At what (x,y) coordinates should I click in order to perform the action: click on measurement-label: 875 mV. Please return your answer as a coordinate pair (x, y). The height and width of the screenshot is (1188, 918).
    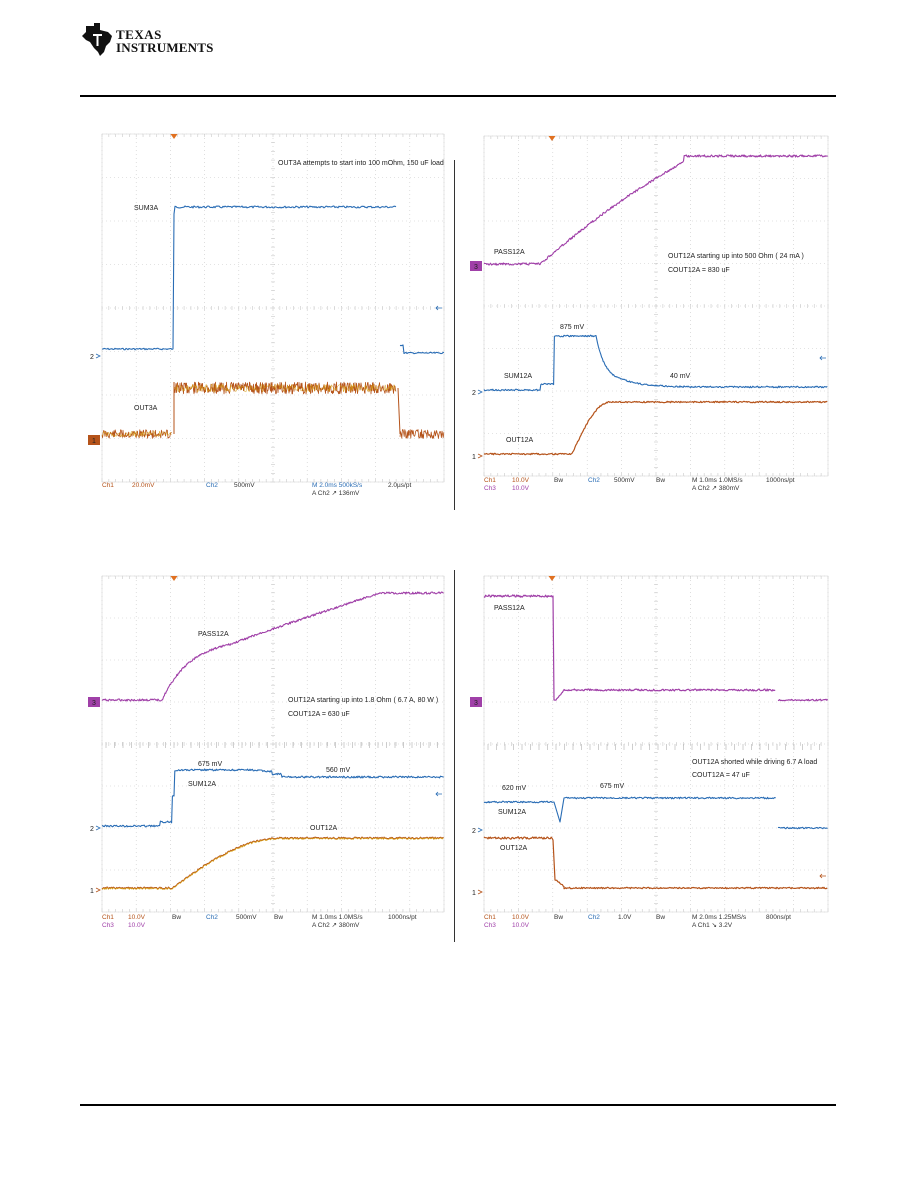
    Looking at the image, I should click on (572, 327).